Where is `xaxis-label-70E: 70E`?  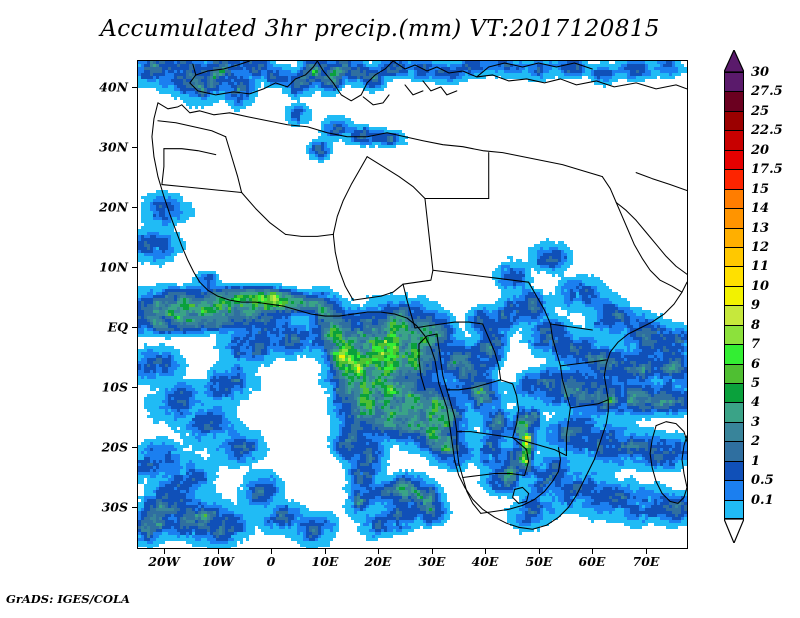 xaxis-label-70E: 70E is located at coordinates (646, 561).